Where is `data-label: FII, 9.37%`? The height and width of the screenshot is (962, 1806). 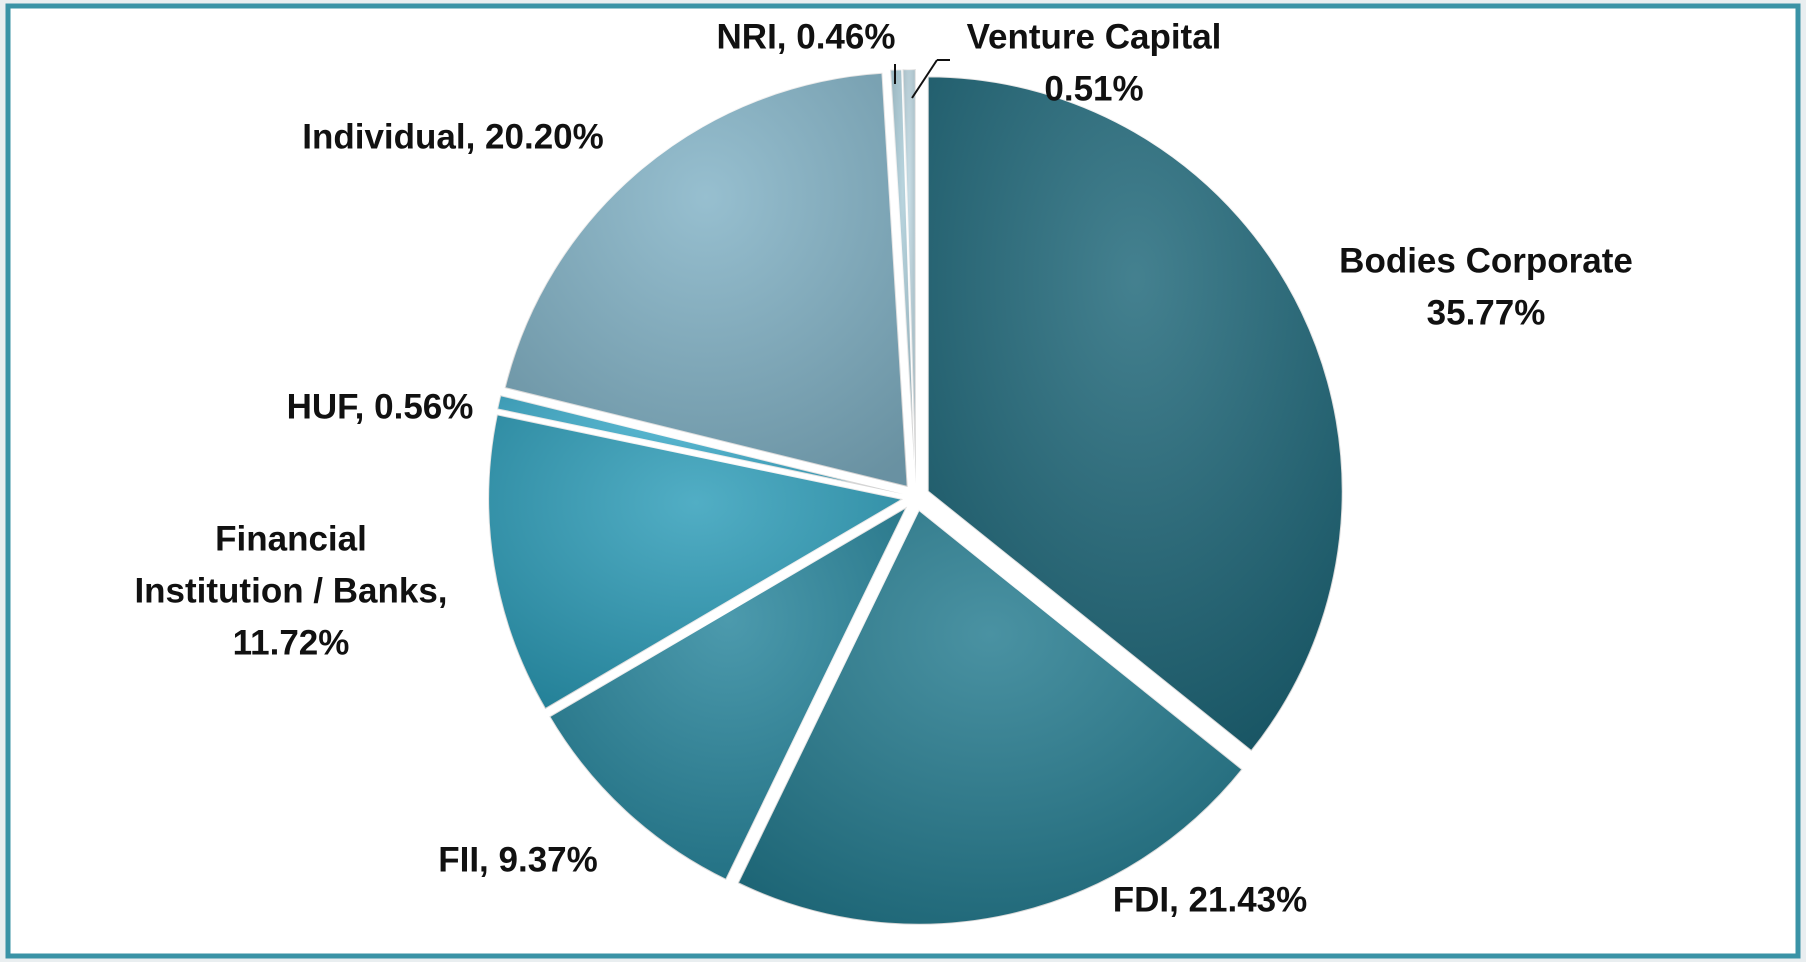
data-label: FII, 9.37% is located at coordinates (518, 859).